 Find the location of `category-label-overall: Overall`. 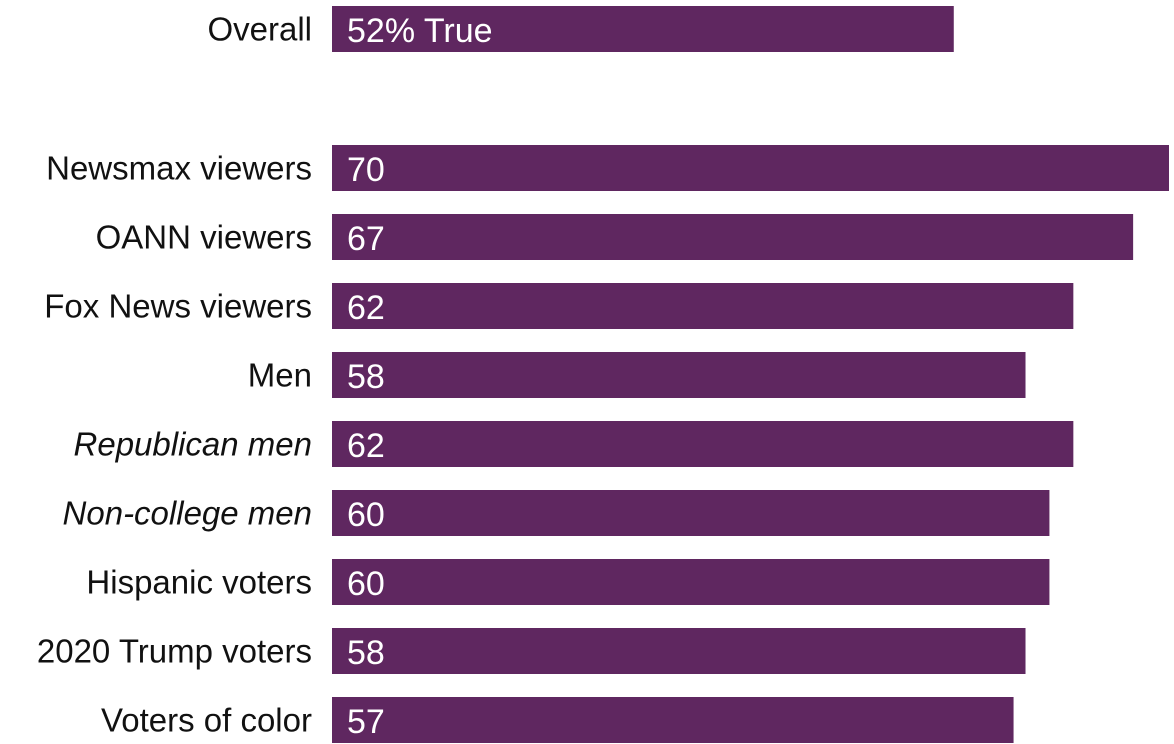

category-label-overall: Overall is located at coordinates (259, 29).